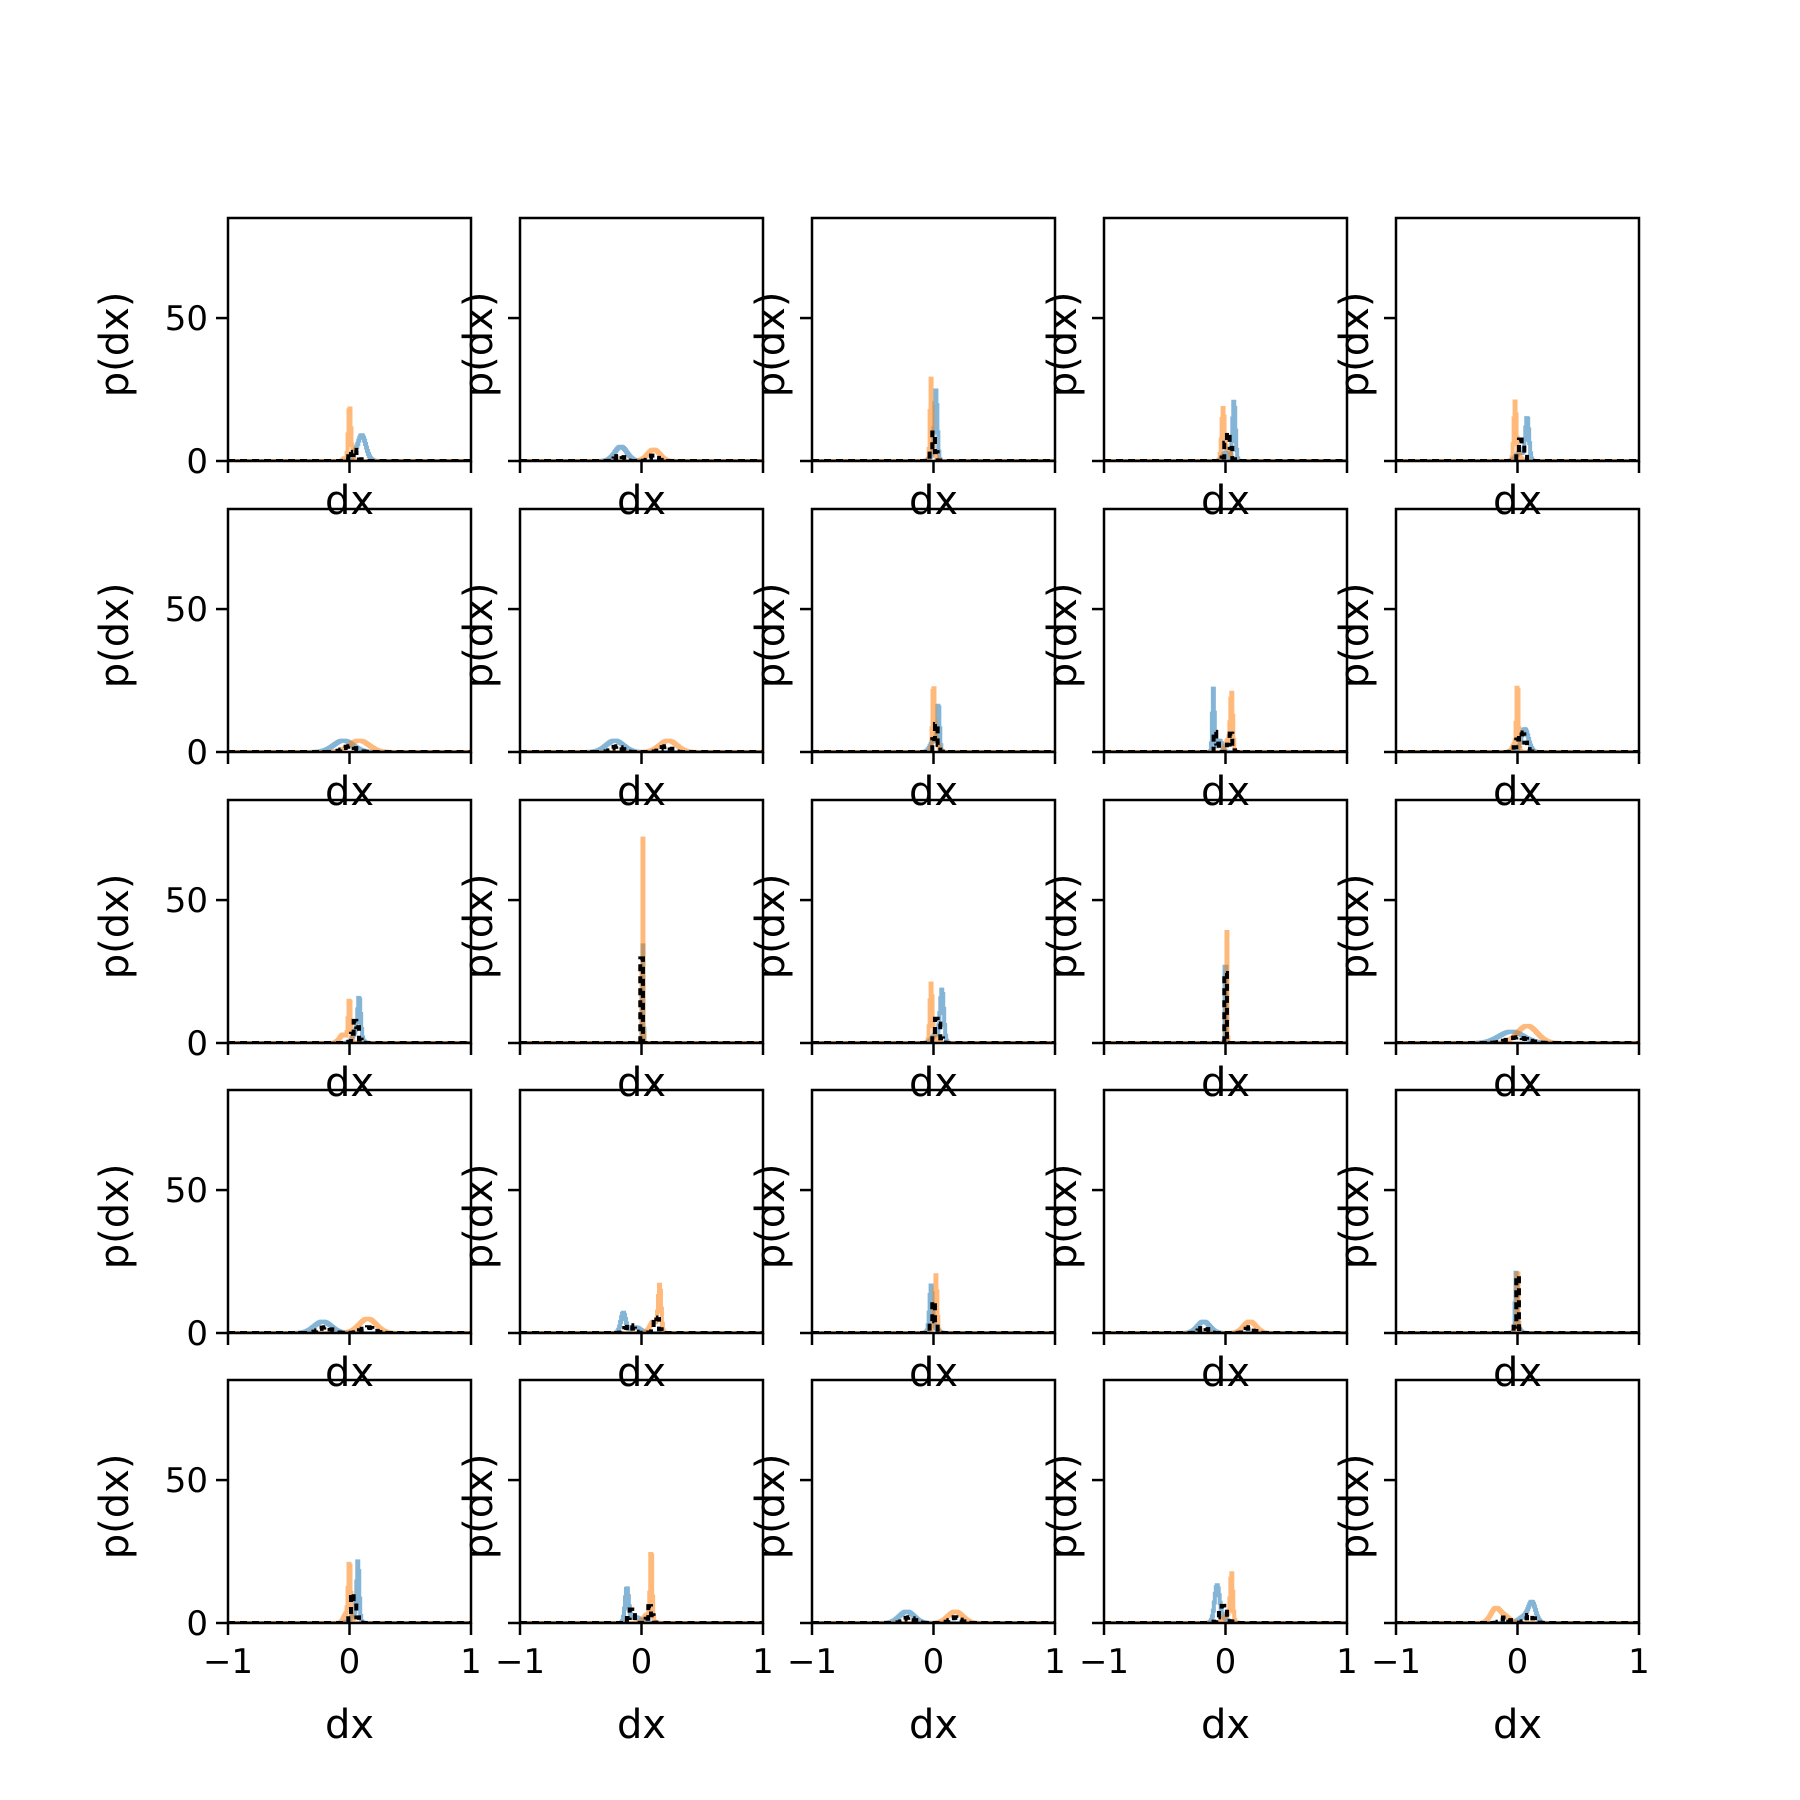  What do you see at coordinates (907, 1563) in the screenshot?
I see `subplot-r5-c3: −1 0 1 dx p(dx)` at bounding box center [907, 1563].